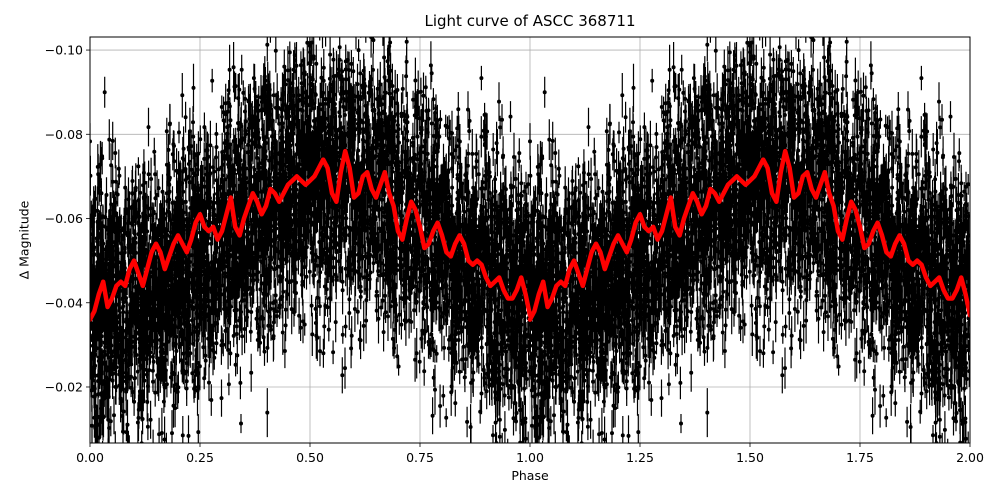  I want to click on y-tick-label: −0.02, so click(64, 386).